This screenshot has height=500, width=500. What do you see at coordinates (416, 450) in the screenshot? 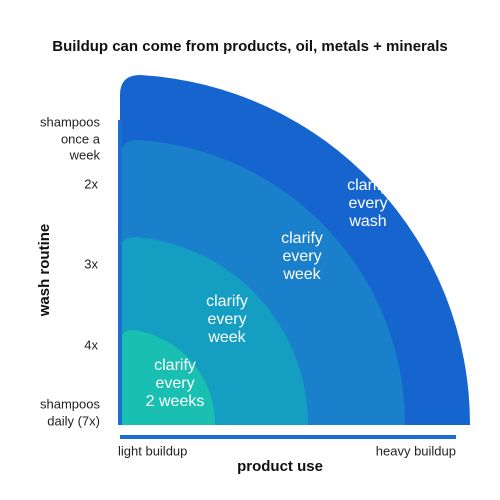
I see `x-tick-label: heavy buildup` at bounding box center [416, 450].